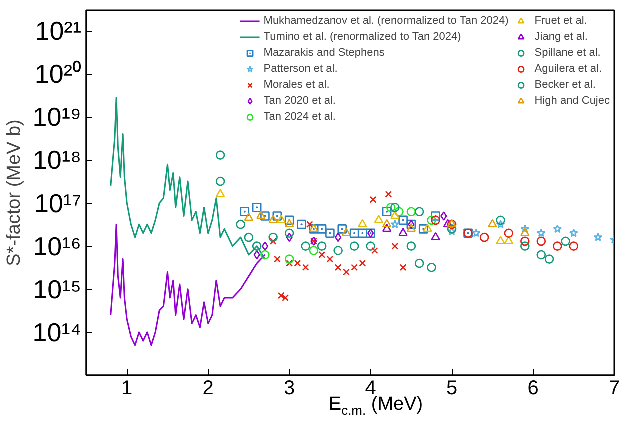 Image resolution: width=630 pixels, height=427 pixels. What do you see at coordinates (57, 332) in the screenshot?
I see `y-tick-label: 10¹⁴` at bounding box center [57, 332].